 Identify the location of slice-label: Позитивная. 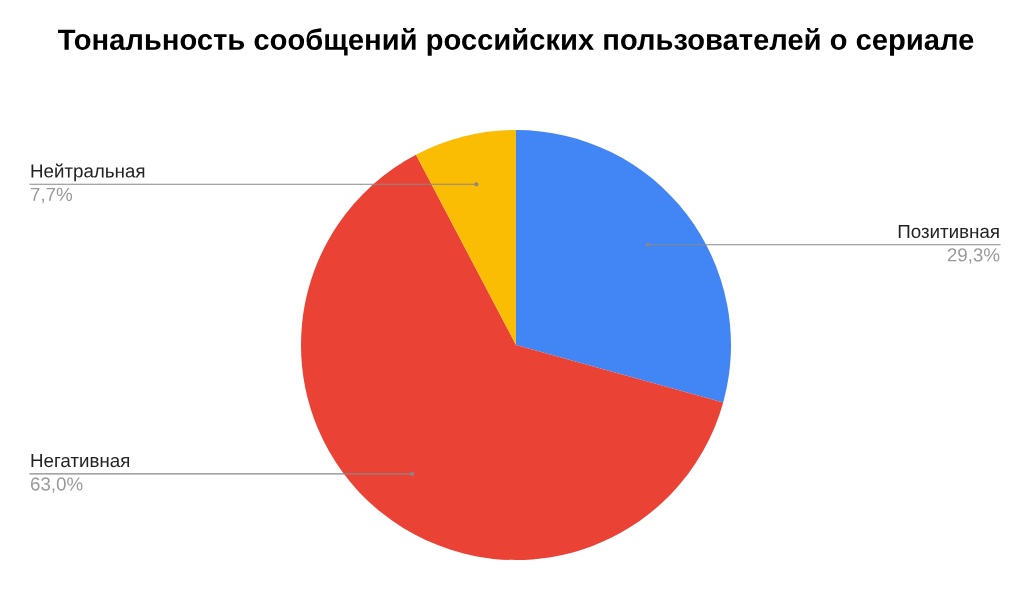
(948, 231).